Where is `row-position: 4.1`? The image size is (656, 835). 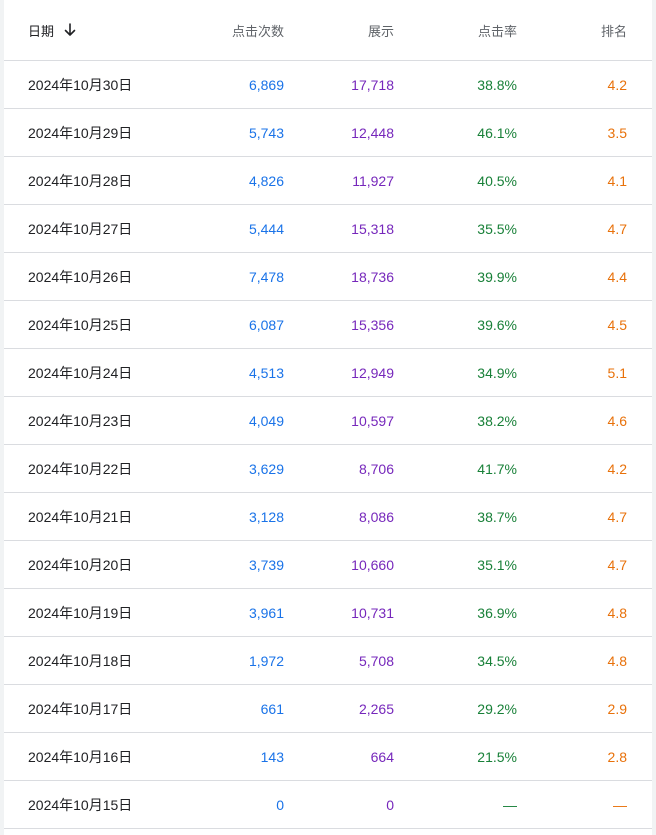
row-position: 4.1 is located at coordinates (617, 180).